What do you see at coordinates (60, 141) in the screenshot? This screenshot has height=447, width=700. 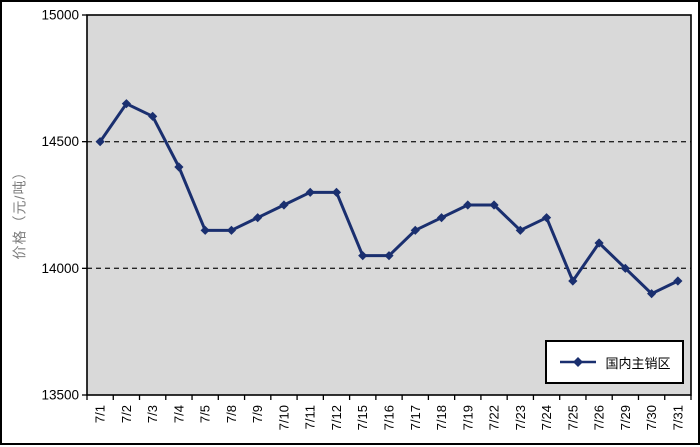 I see `y-tick-label: 14500` at bounding box center [60, 141].